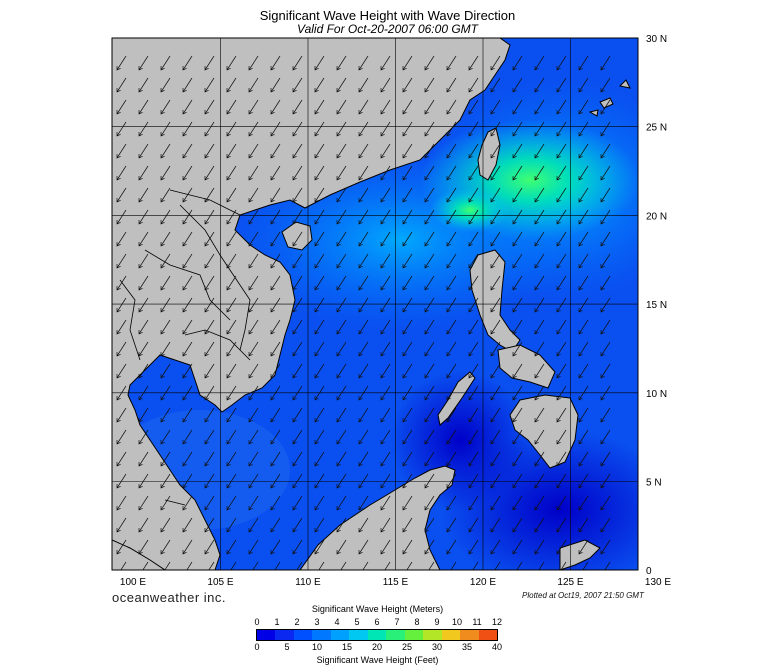 This screenshot has width=775, height=665. What do you see at coordinates (526, 366) in the screenshot?
I see `visayas-islands` at bounding box center [526, 366].